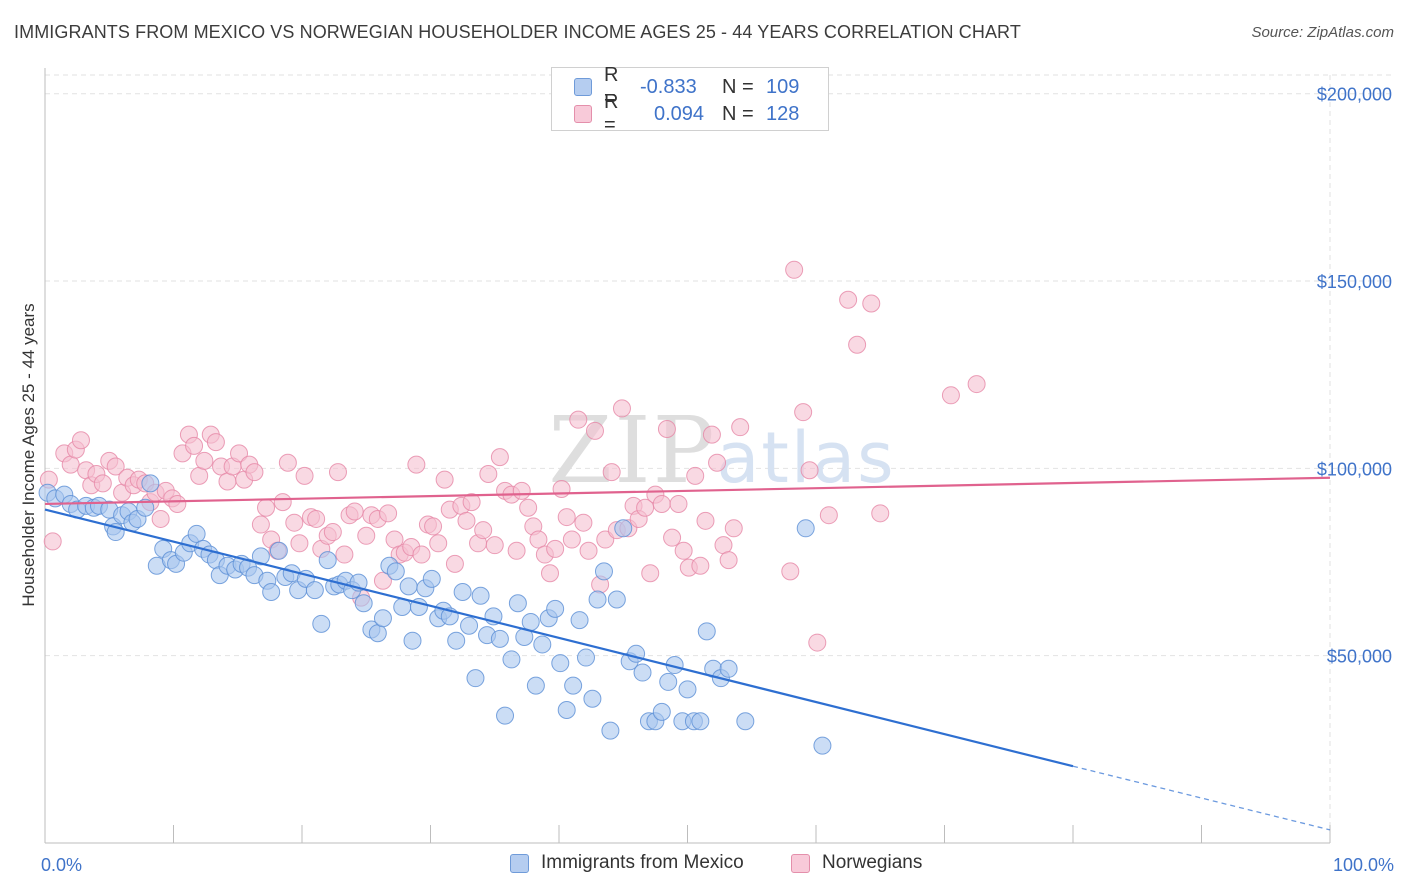  What do you see at coordinates (1359, 657) in the screenshot?
I see `y-tick-label: $50,000` at bounding box center [1359, 657].